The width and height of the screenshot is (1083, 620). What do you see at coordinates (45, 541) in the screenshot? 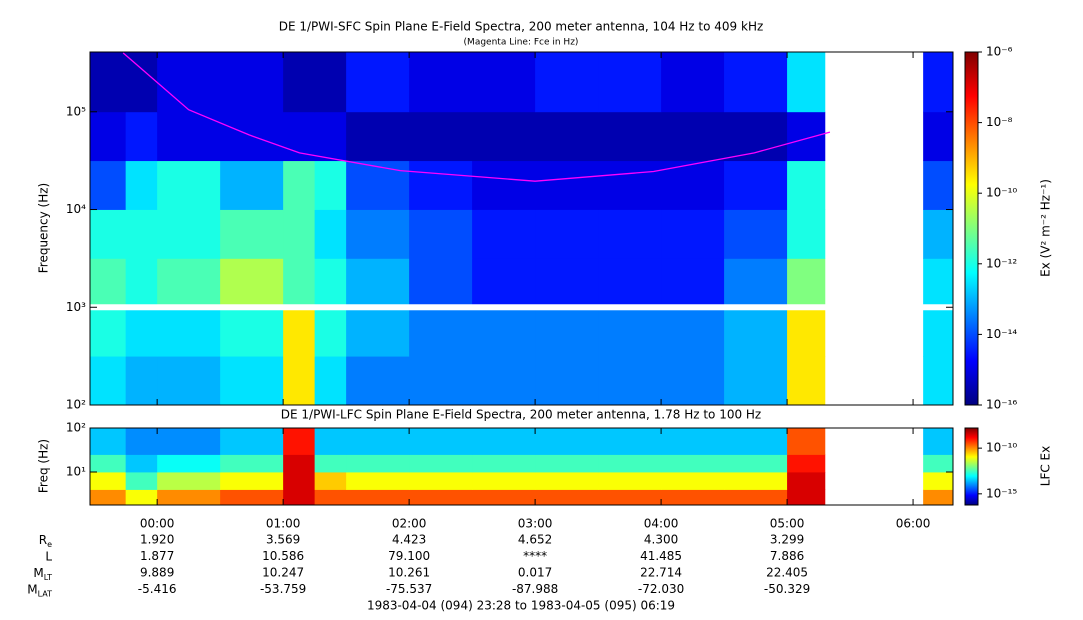
I see `row-label: Re` at bounding box center [45, 541].